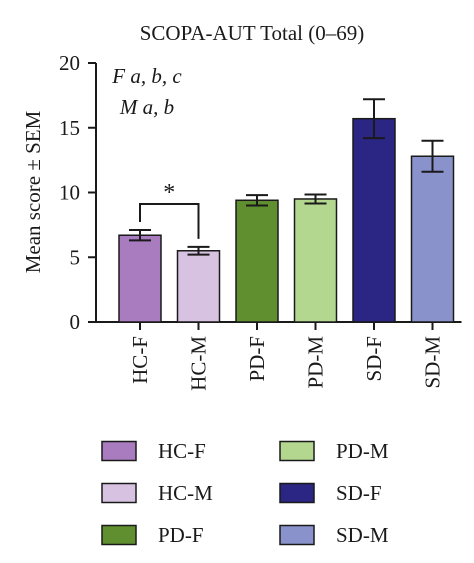  What do you see at coordinates (140, 360) in the screenshot?
I see `x-tick-label: HC-F` at bounding box center [140, 360].